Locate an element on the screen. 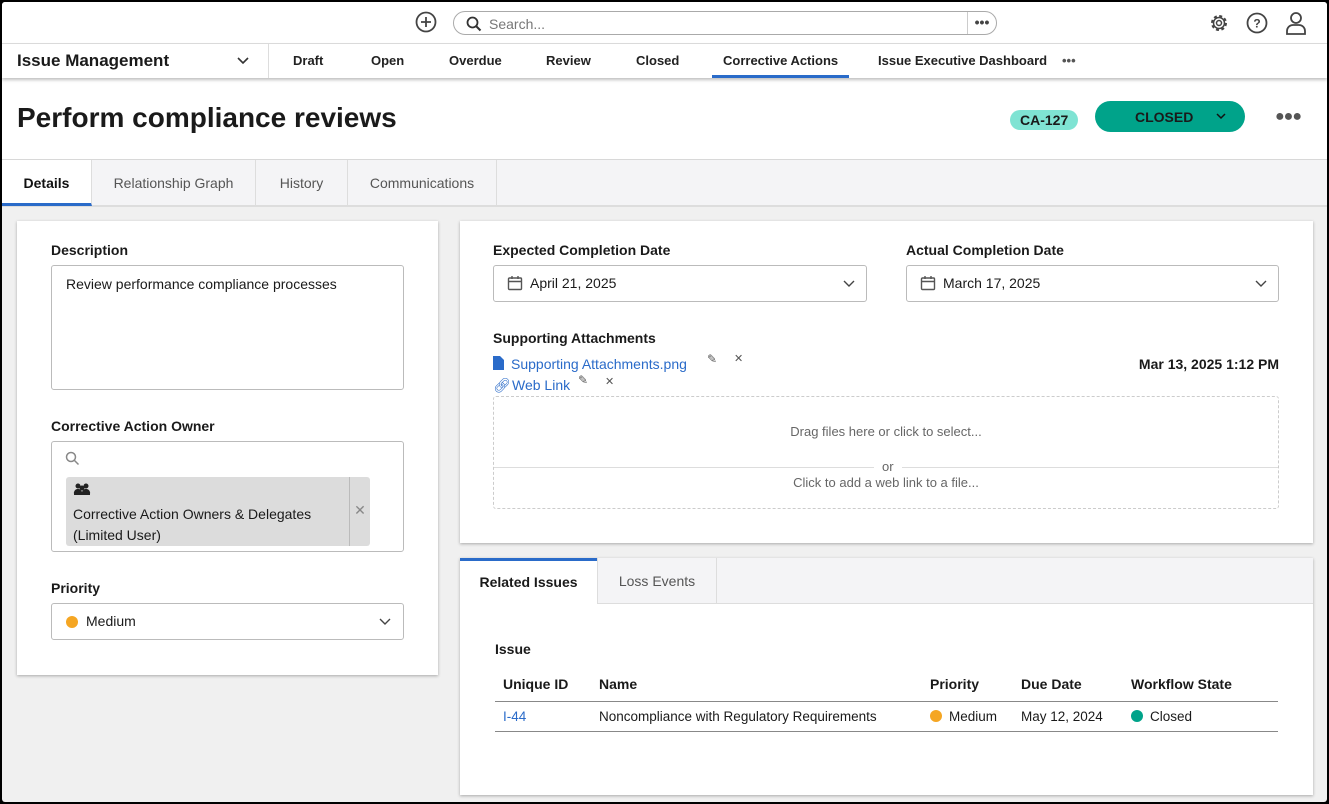 This screenshot has height=804, width=1329. priority-label: Priority is located at coordinates (76, 588).